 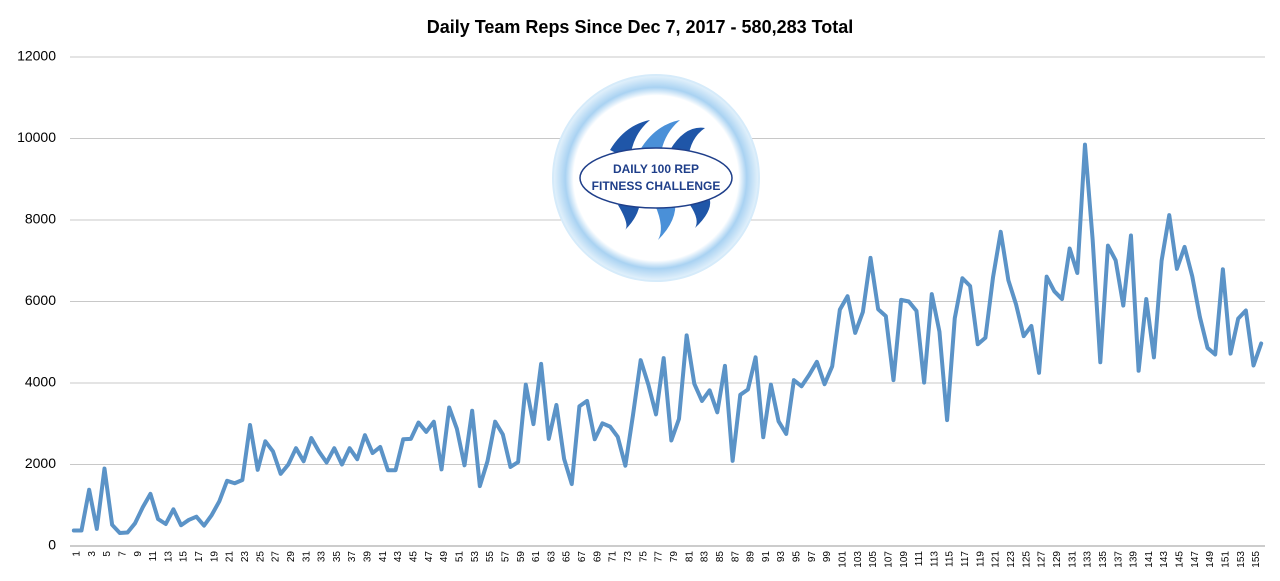 What do you see at coordinates (888, 559) in the screenshot?
I see `x-tick-label: 107` at bounding box center [888, 559].